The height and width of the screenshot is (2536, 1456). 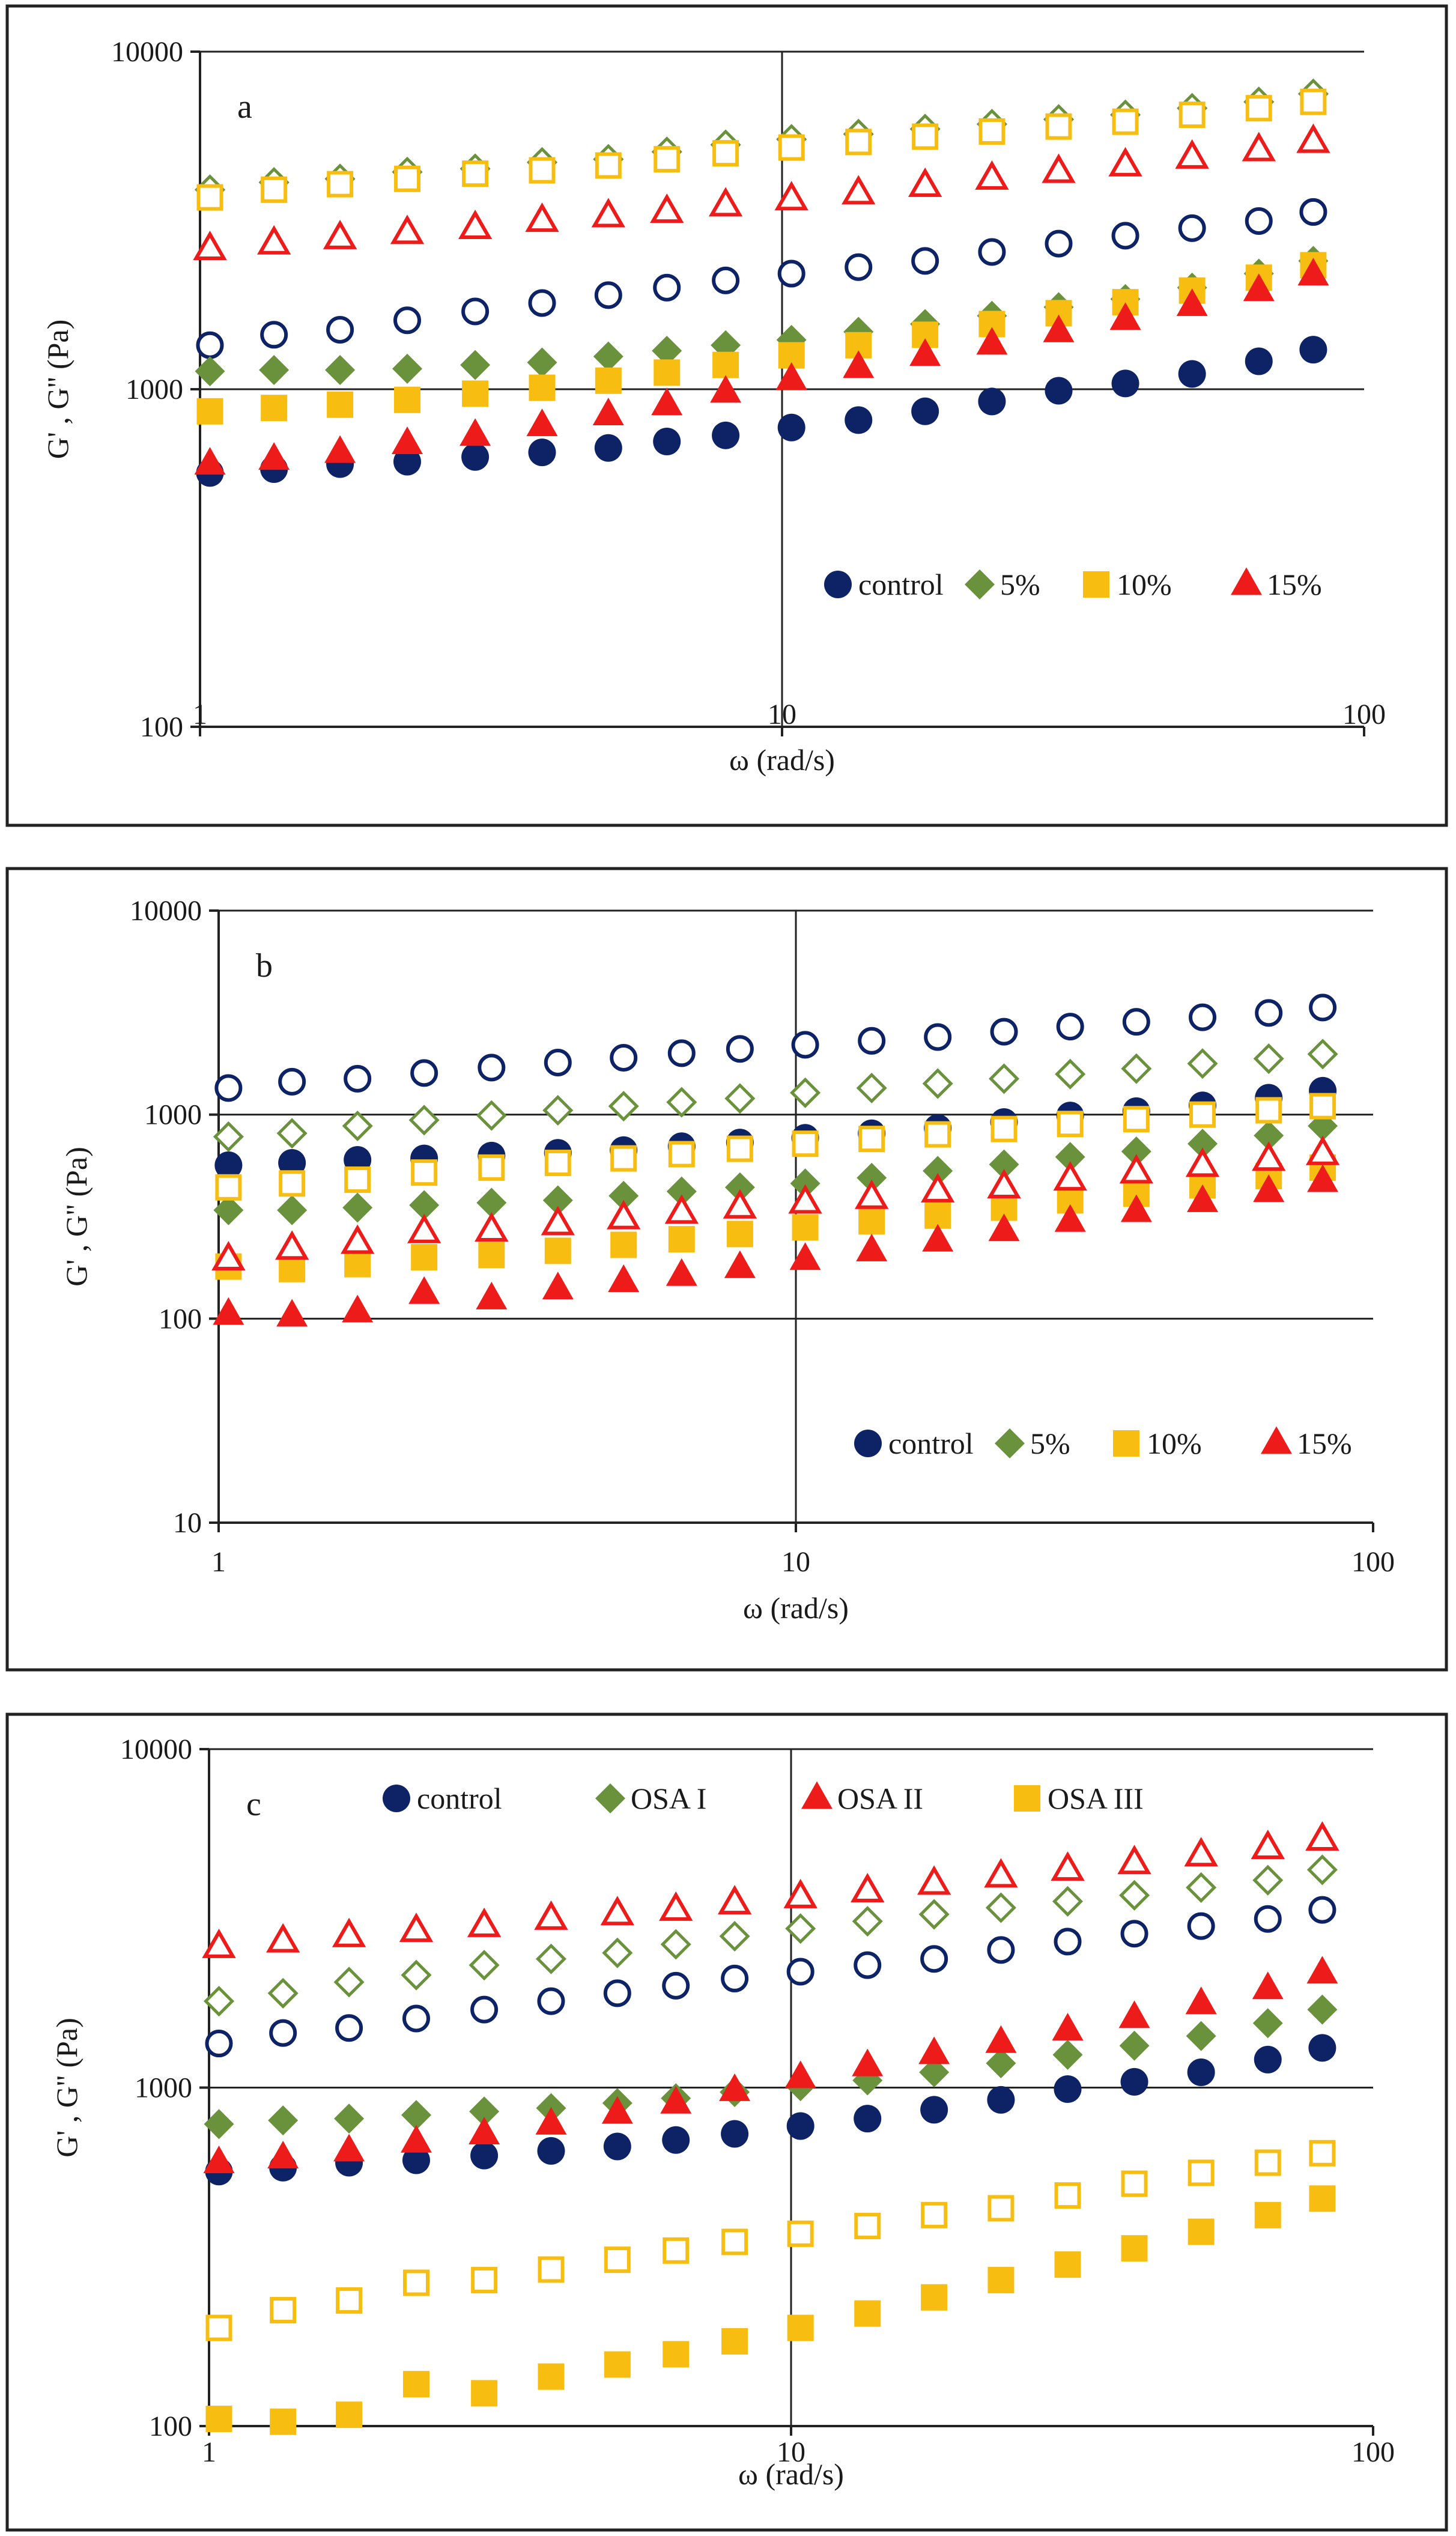 I want to click on x-axis-title: ω (rad/s), so click(x=791, y=2474).